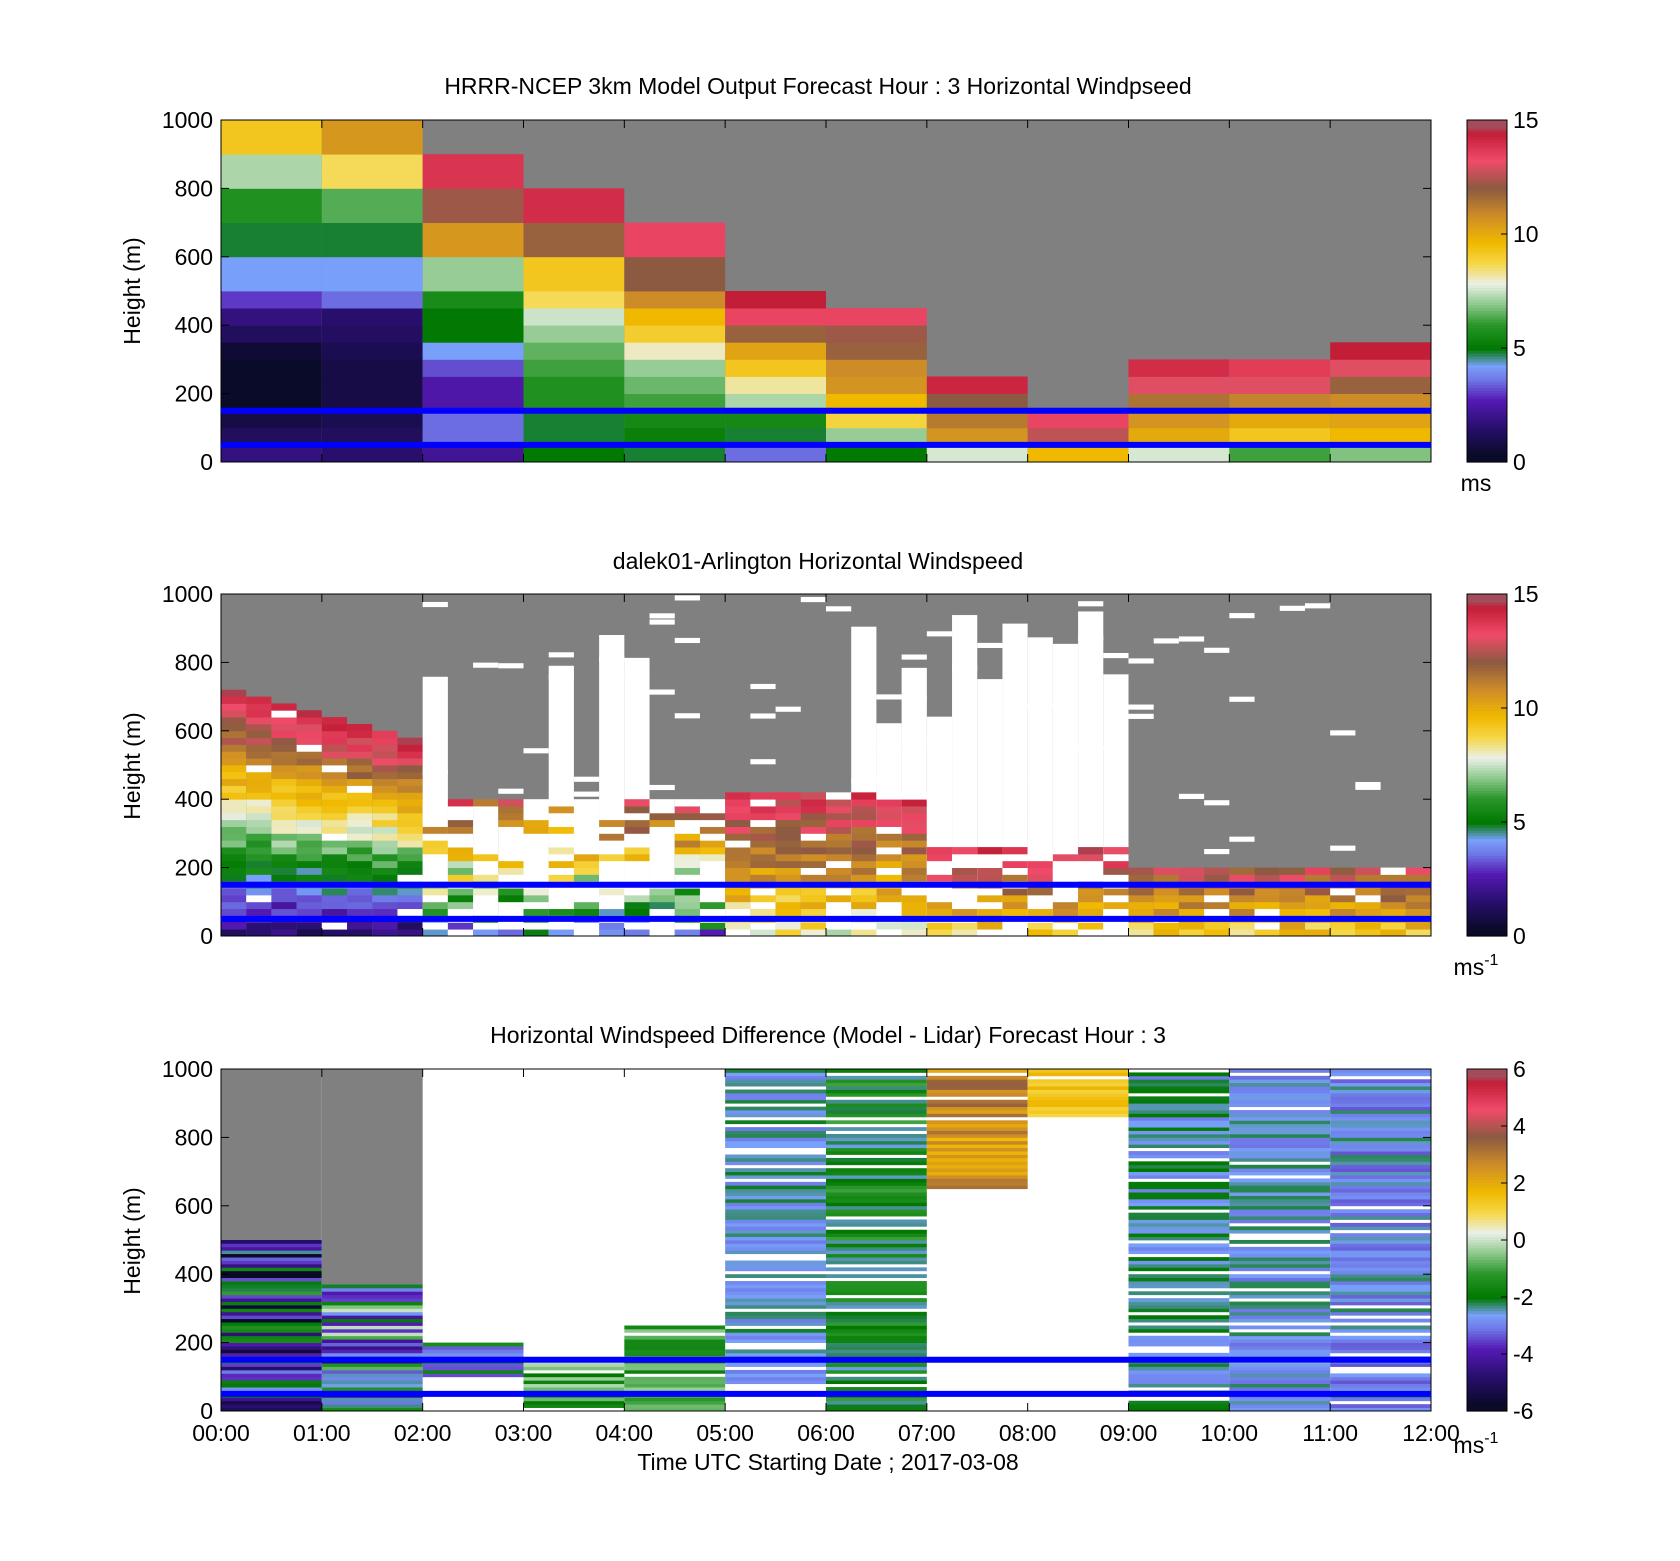 This screenshot has width=1680, height=1561. I want to click on panel-model-ylabel: Height (m), so click(132, 290).